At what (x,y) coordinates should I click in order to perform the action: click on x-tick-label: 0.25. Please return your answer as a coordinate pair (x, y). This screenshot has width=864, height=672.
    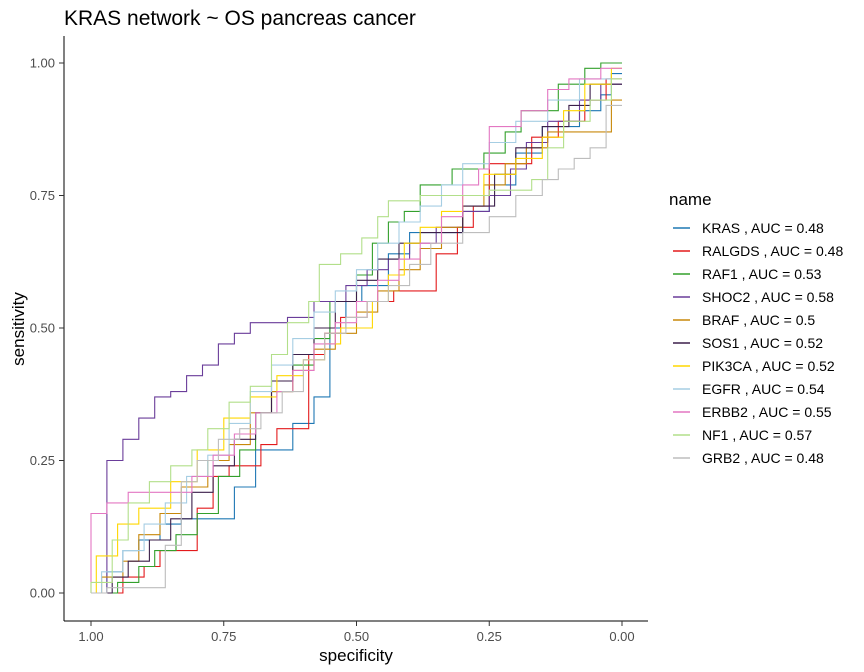
    Looking at the image, I should click on (489, 636).